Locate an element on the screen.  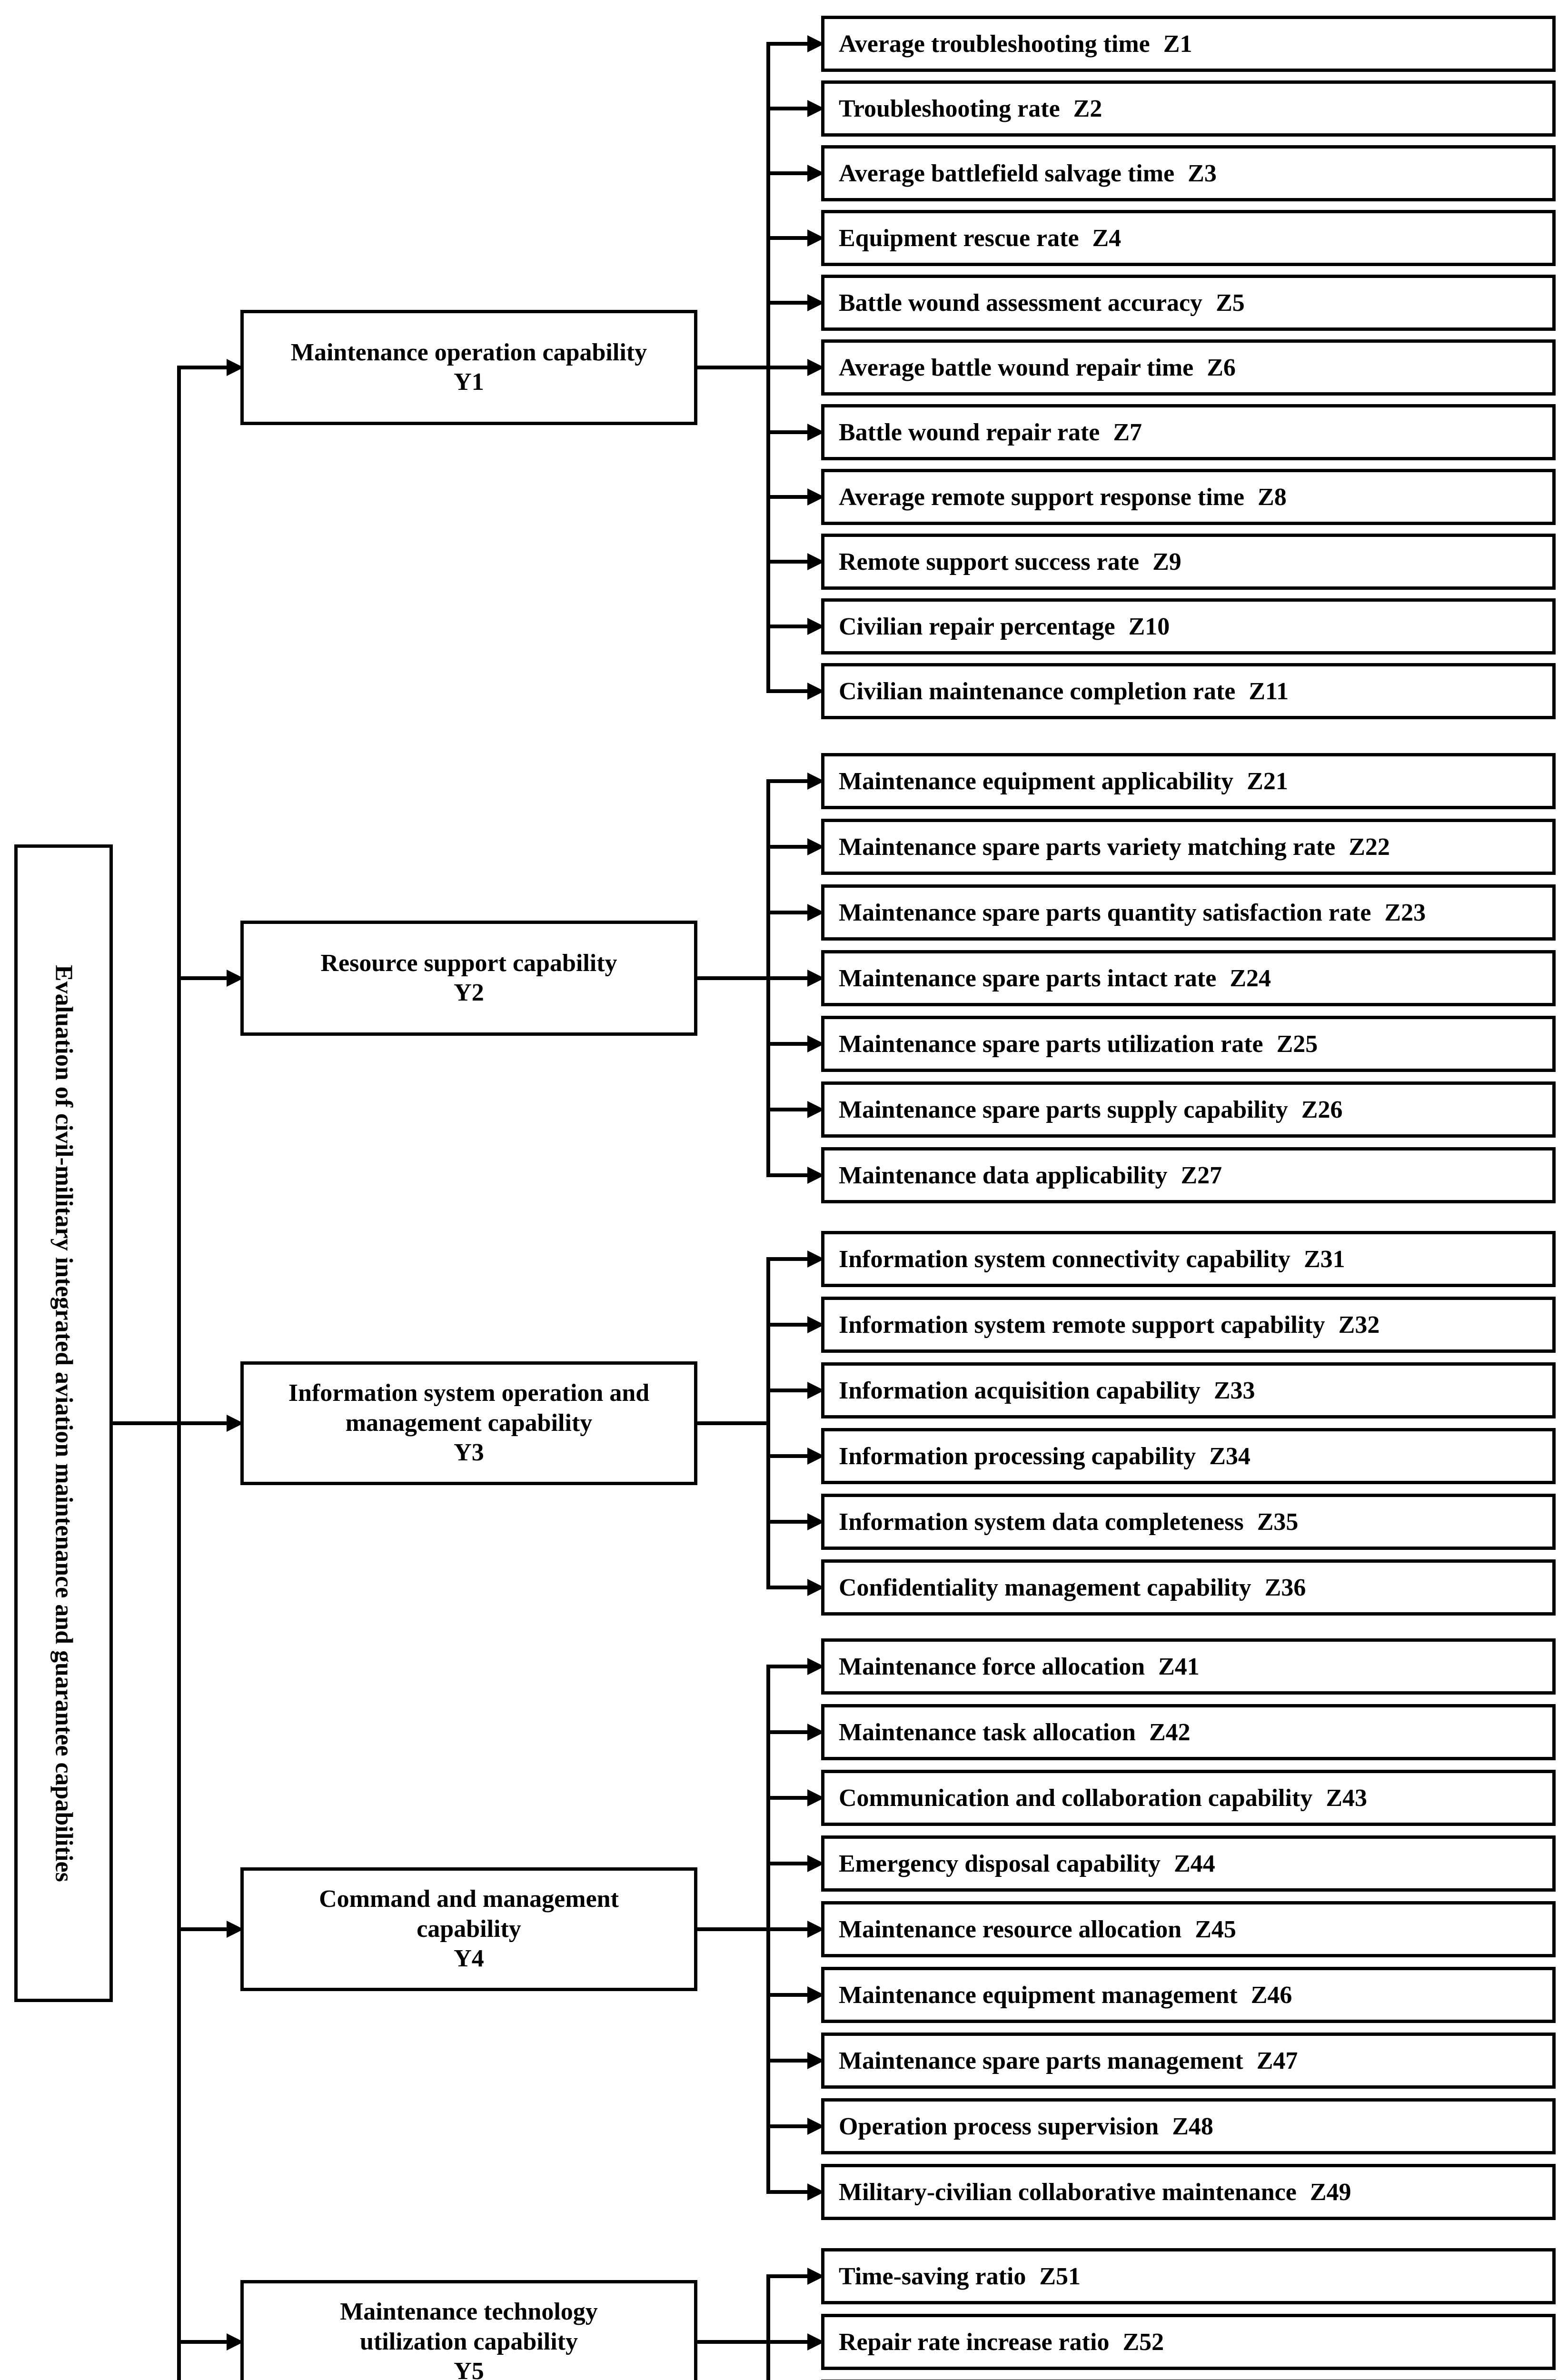
indicator-code: Z11 is located at coordinates (1269, 691).